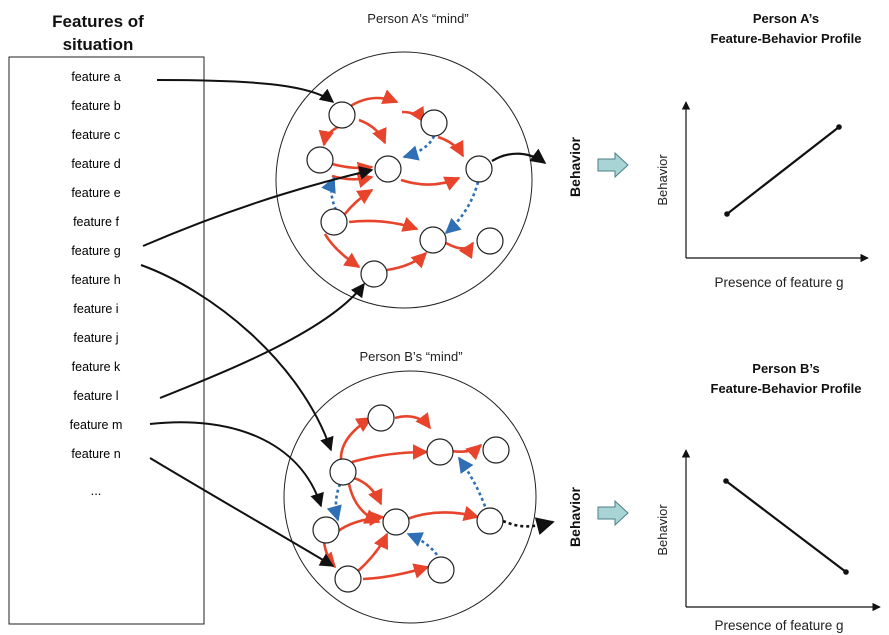  I want to click on person-b-mind-circle, so click(410, 497).